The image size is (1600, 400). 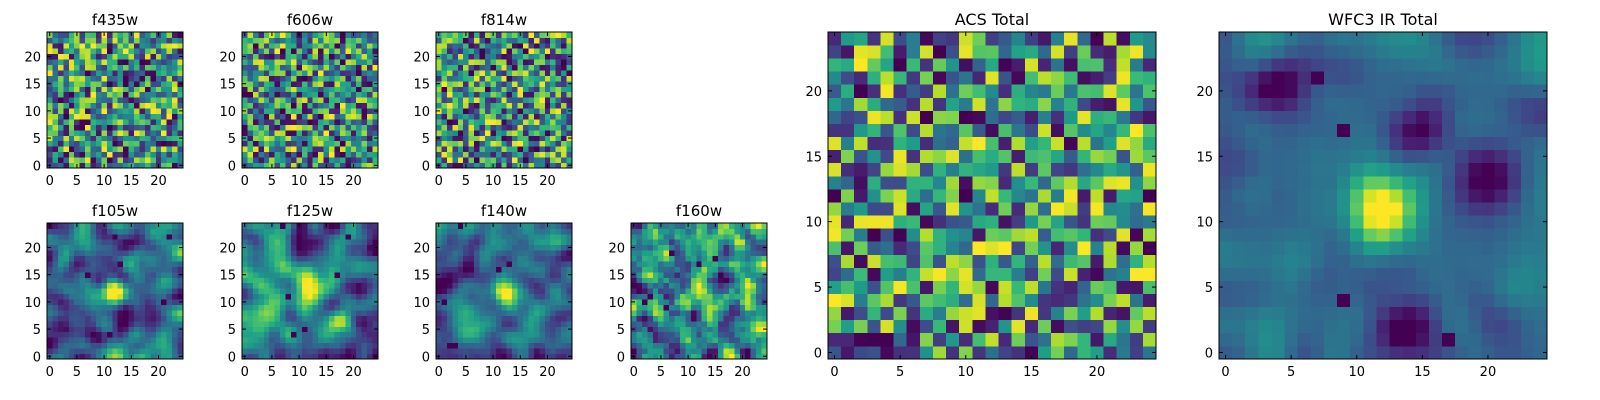 What do you see at coordinates (37, 357) in the screenshot?
I see `y-tick-label: 0` at bounding box center [37, 357].